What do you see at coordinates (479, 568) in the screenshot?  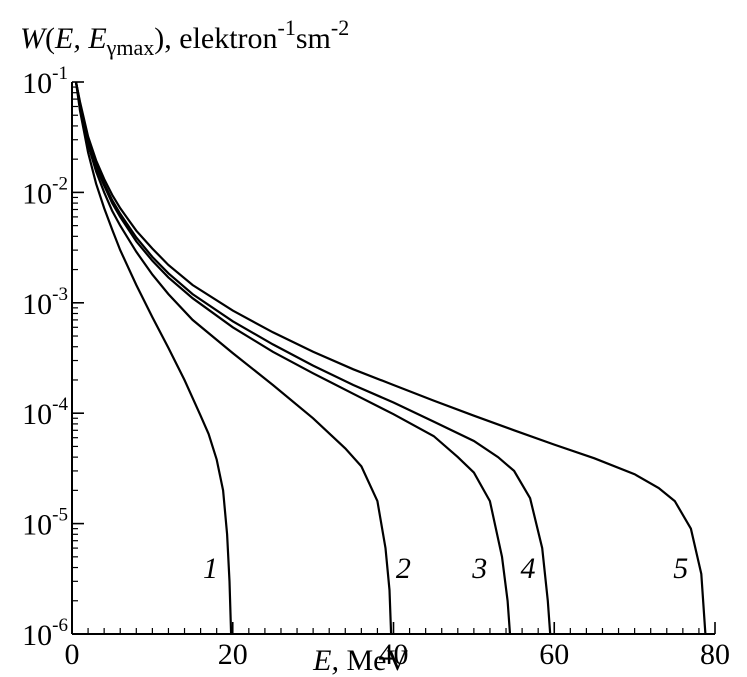 I see `curve-label-3: 3` at bounding box center [479, 568].